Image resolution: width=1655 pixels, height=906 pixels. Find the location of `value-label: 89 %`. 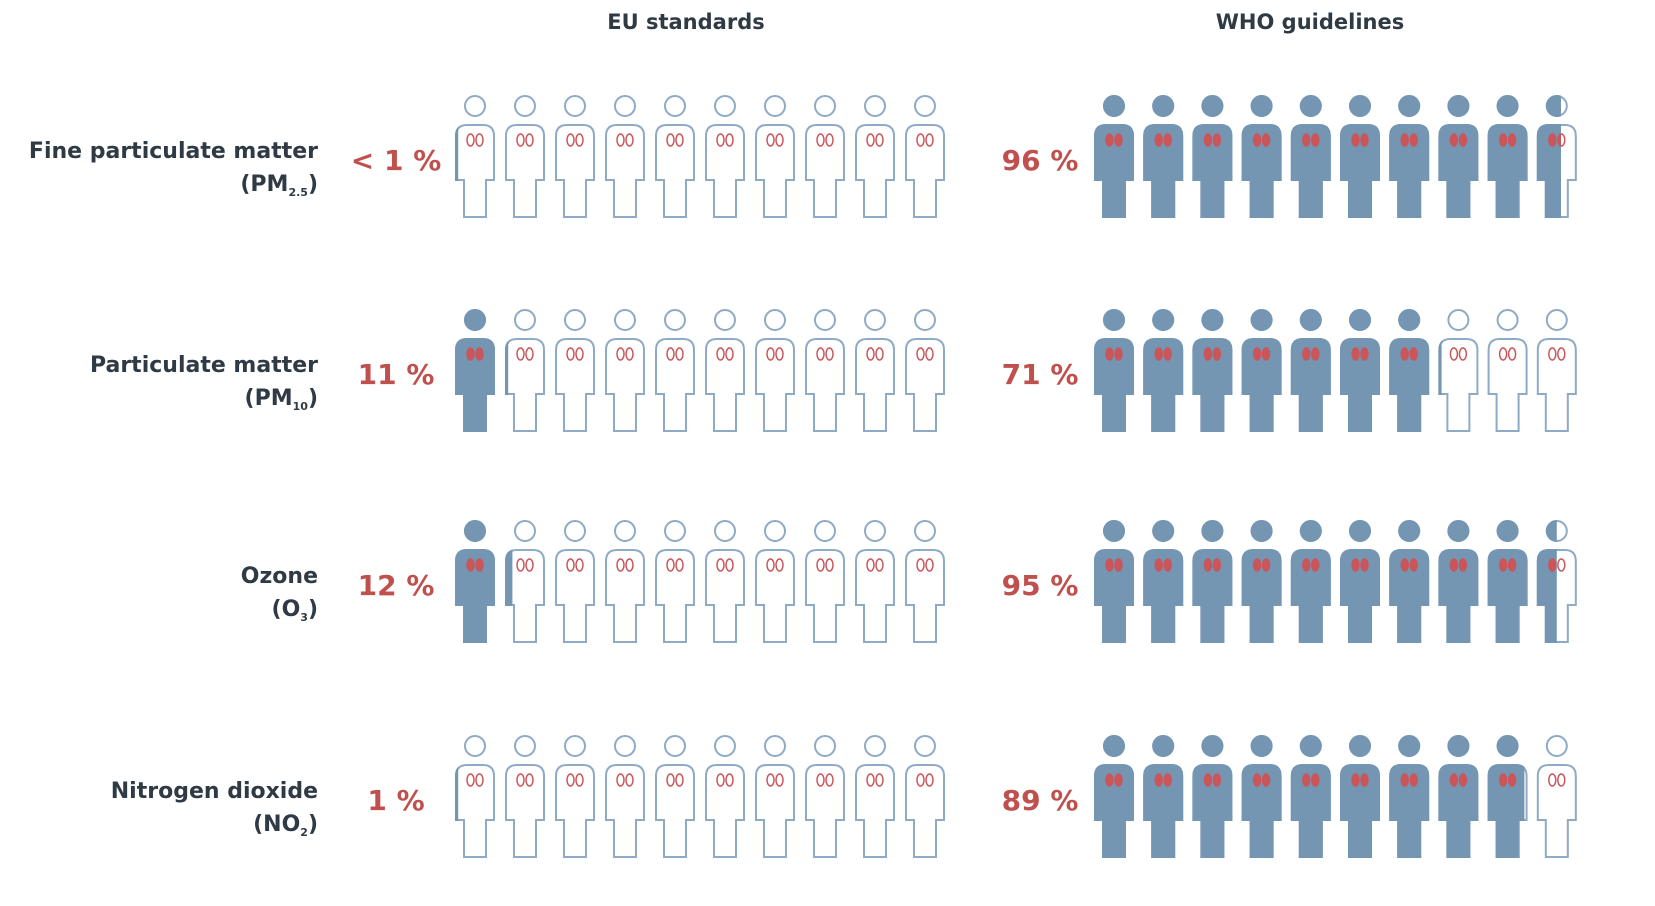

value-label: 89 % is located at coordinates (1040, 800).